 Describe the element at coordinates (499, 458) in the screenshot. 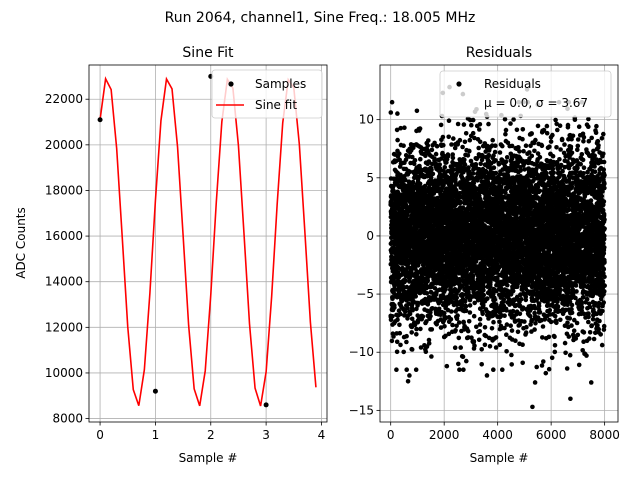

I see `residuals-xlabel: Sample #` at that location.